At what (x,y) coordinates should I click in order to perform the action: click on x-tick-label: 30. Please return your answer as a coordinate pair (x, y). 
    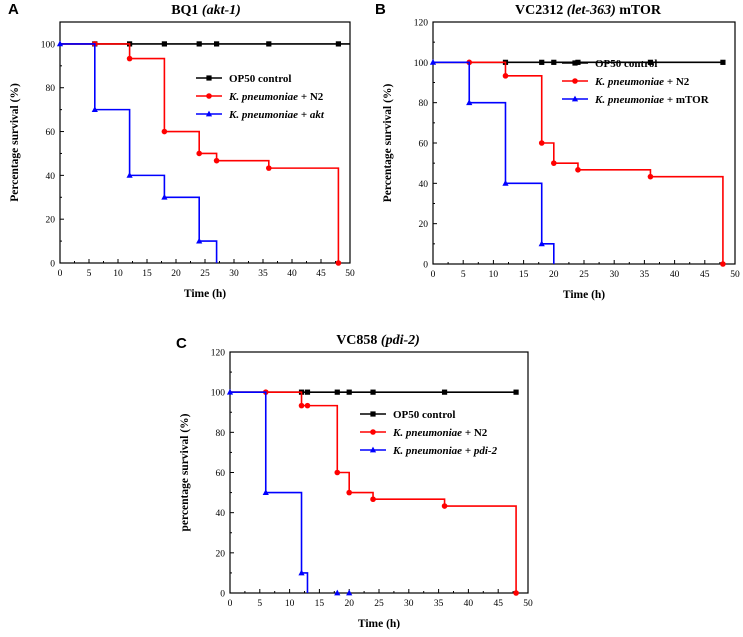
    Looking at the image, I should click on (614, 275).